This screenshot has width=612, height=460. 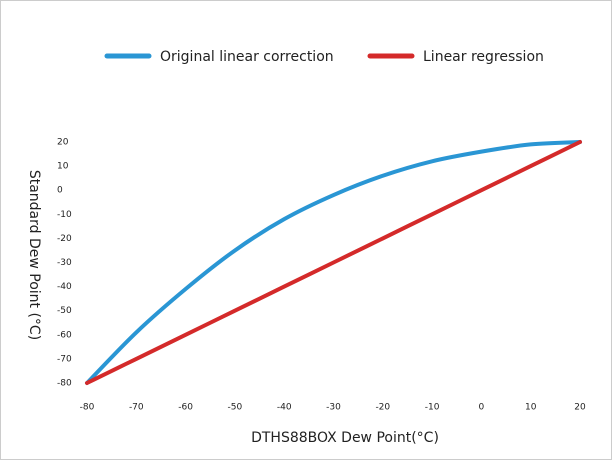 What do you see at coordinates (531, 408) in the screenshot?
I see `x-tick-label: 10` at bounding box center [531, 408].